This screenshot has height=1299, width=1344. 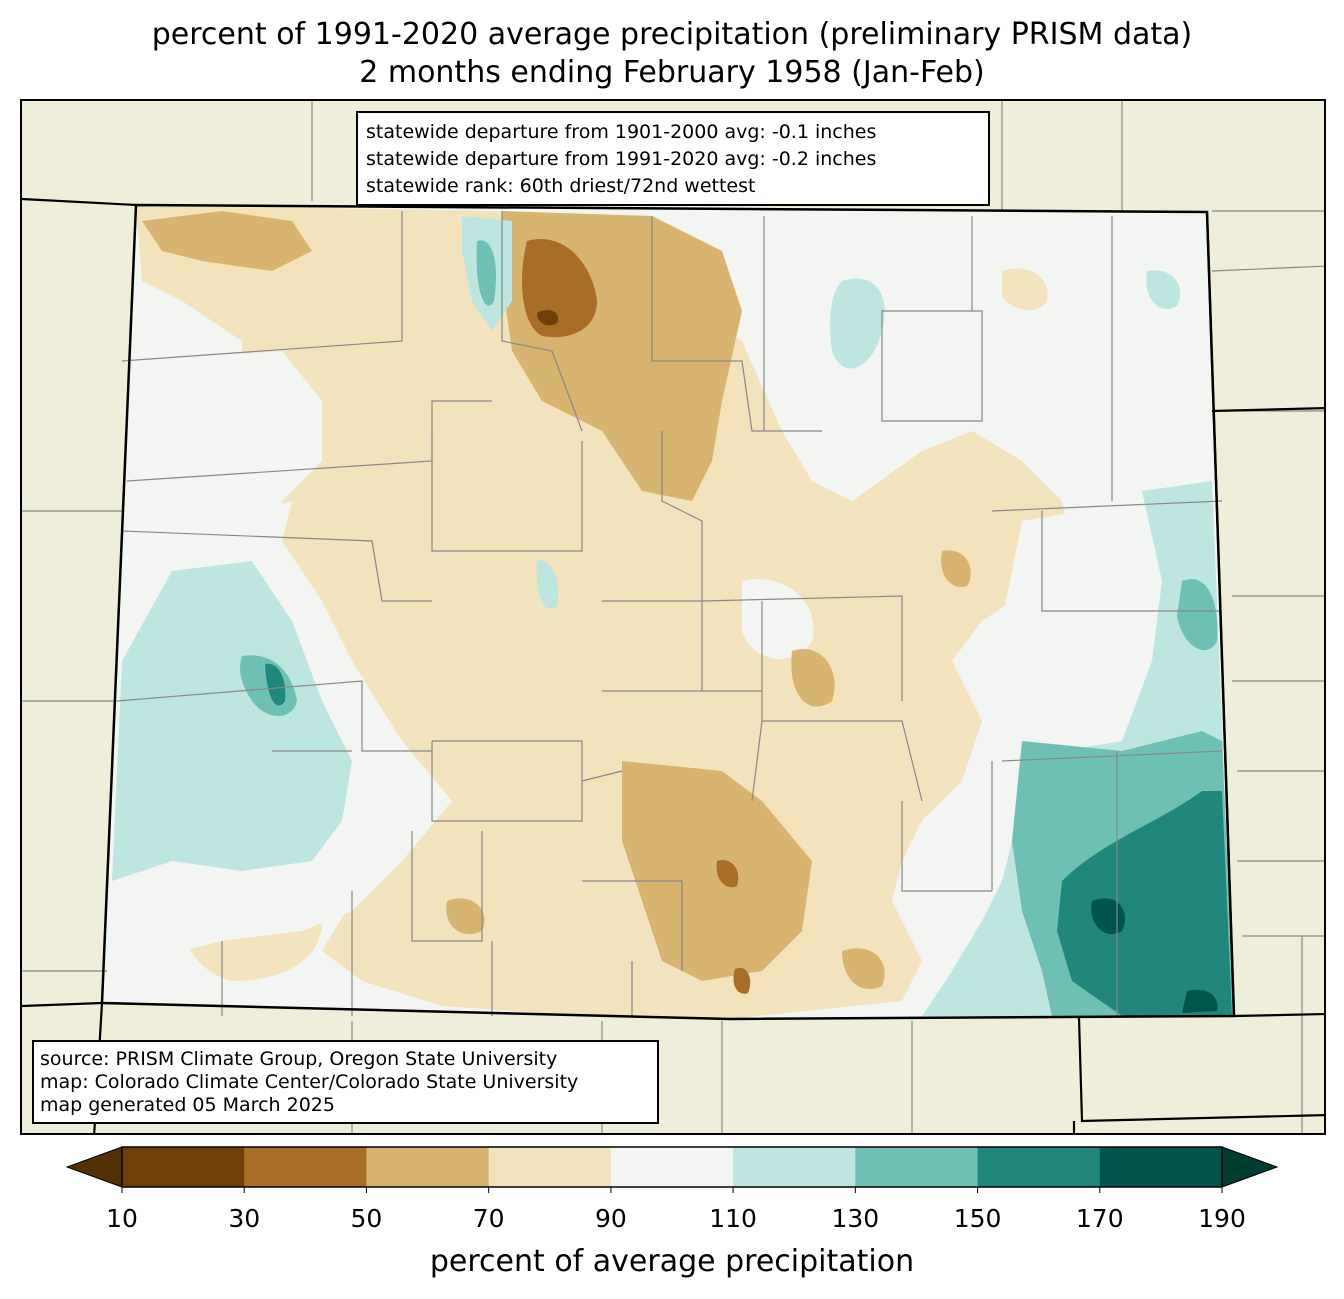 What do you see at coordinates (672, 1261) in the screenshot?
I see `colorbar-label: percent of average precipitation` at bounding box center [672, 1261].